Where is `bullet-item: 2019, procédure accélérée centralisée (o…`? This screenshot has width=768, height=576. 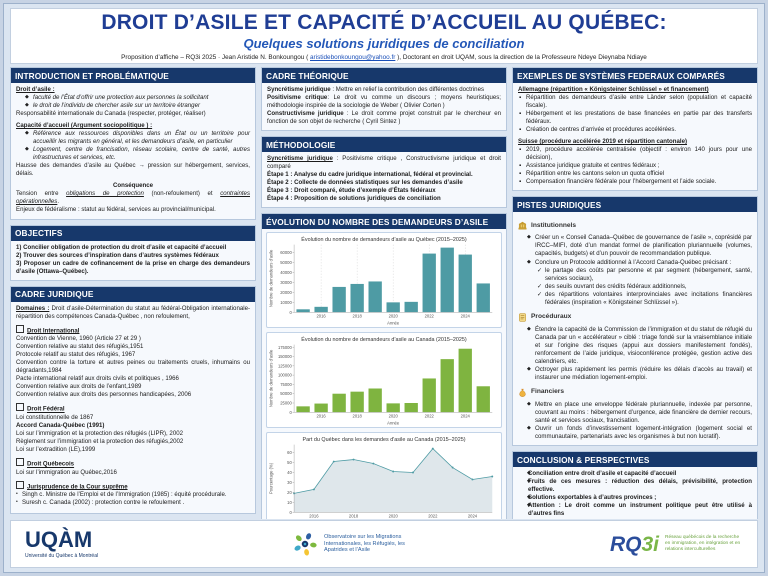 bullet-item: 2019, procédure accélérée centralisée (o… is located at coordinates (635, 154).